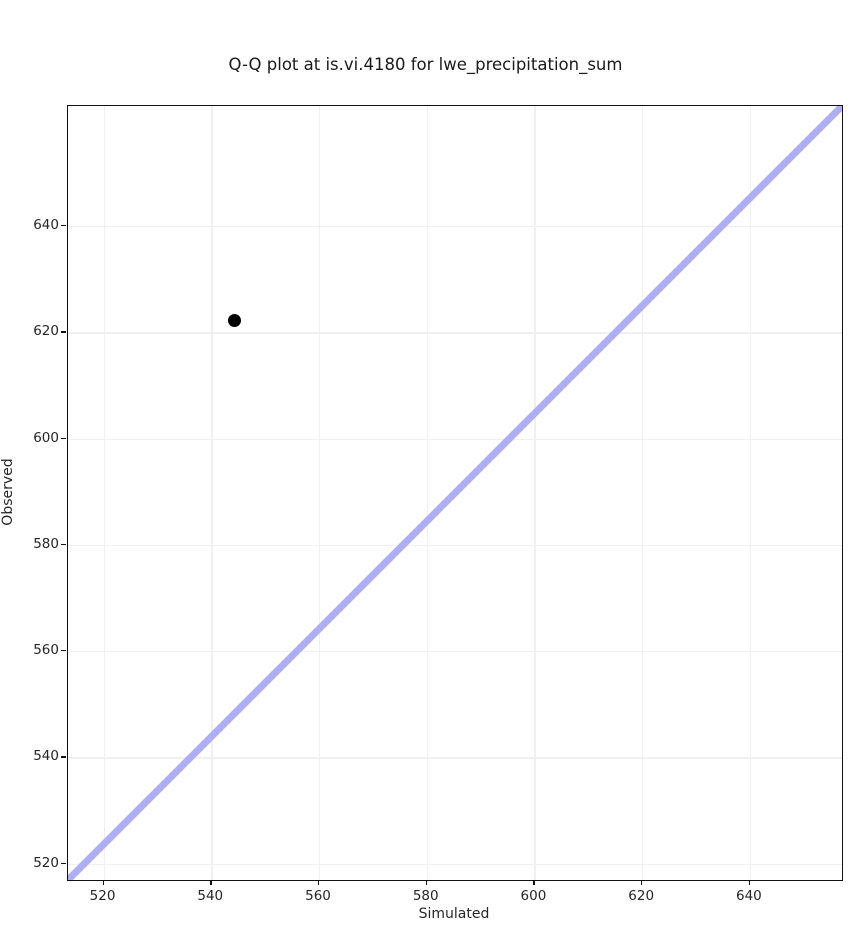  I want to click on x-axis-tick-label: 560, so click(318, 896).